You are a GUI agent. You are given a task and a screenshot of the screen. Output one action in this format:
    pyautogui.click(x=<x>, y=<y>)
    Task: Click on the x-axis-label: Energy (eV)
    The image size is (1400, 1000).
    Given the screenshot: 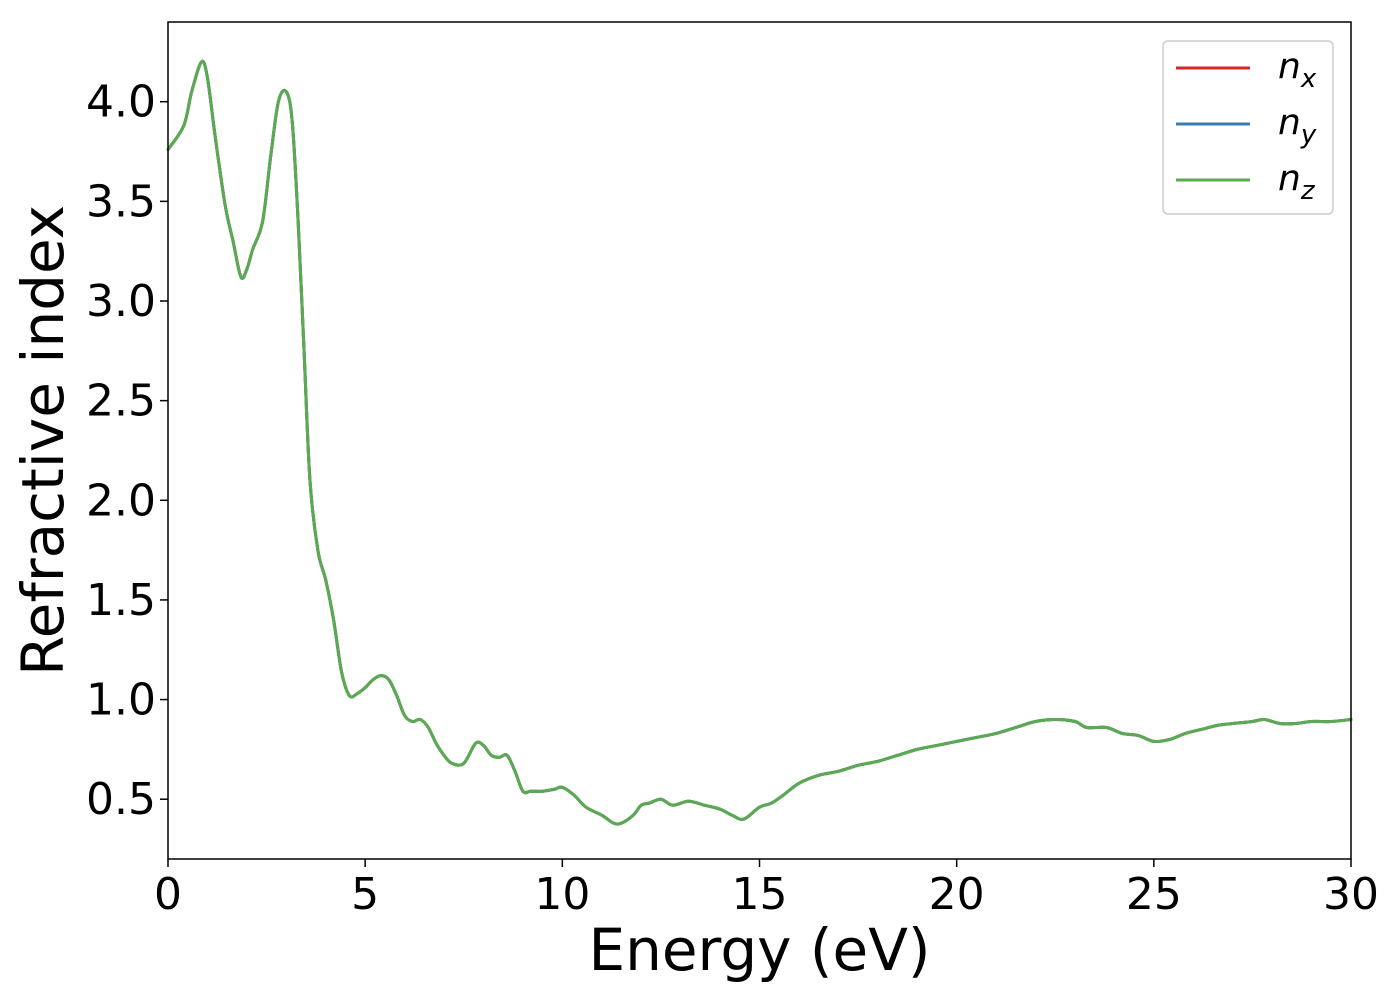 What is the action you would take?
    pyautogui.click(x=759, y=950)
    